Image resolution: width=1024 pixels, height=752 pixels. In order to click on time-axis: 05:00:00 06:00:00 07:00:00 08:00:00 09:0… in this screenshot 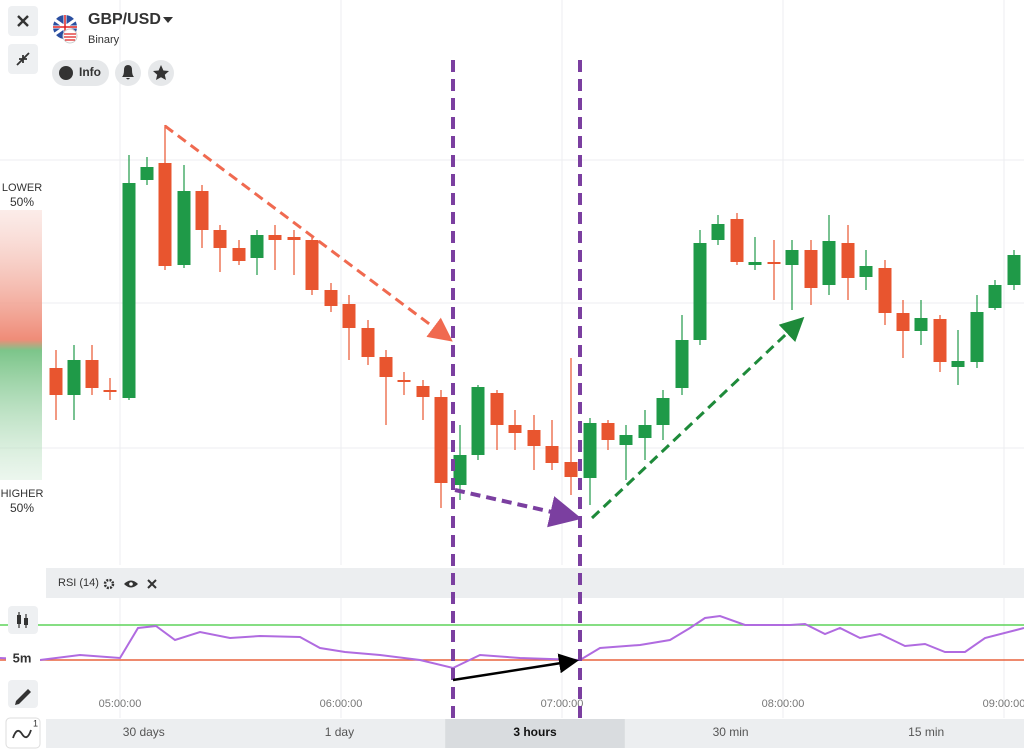, I will do `click(561, 704)`.